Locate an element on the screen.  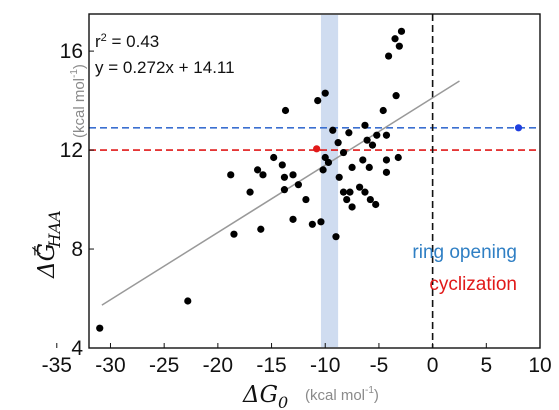
x-tick-label: -10 is located at coordinates (325, 365).